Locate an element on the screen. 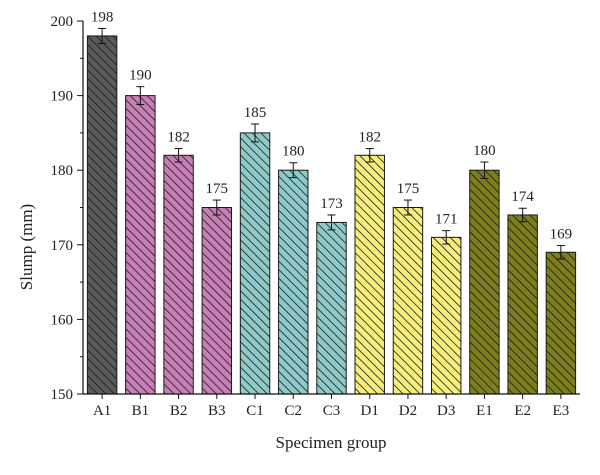 The height and width of the screenshot is (475, 600). bar-D1 is located at coordinates (369, 274).